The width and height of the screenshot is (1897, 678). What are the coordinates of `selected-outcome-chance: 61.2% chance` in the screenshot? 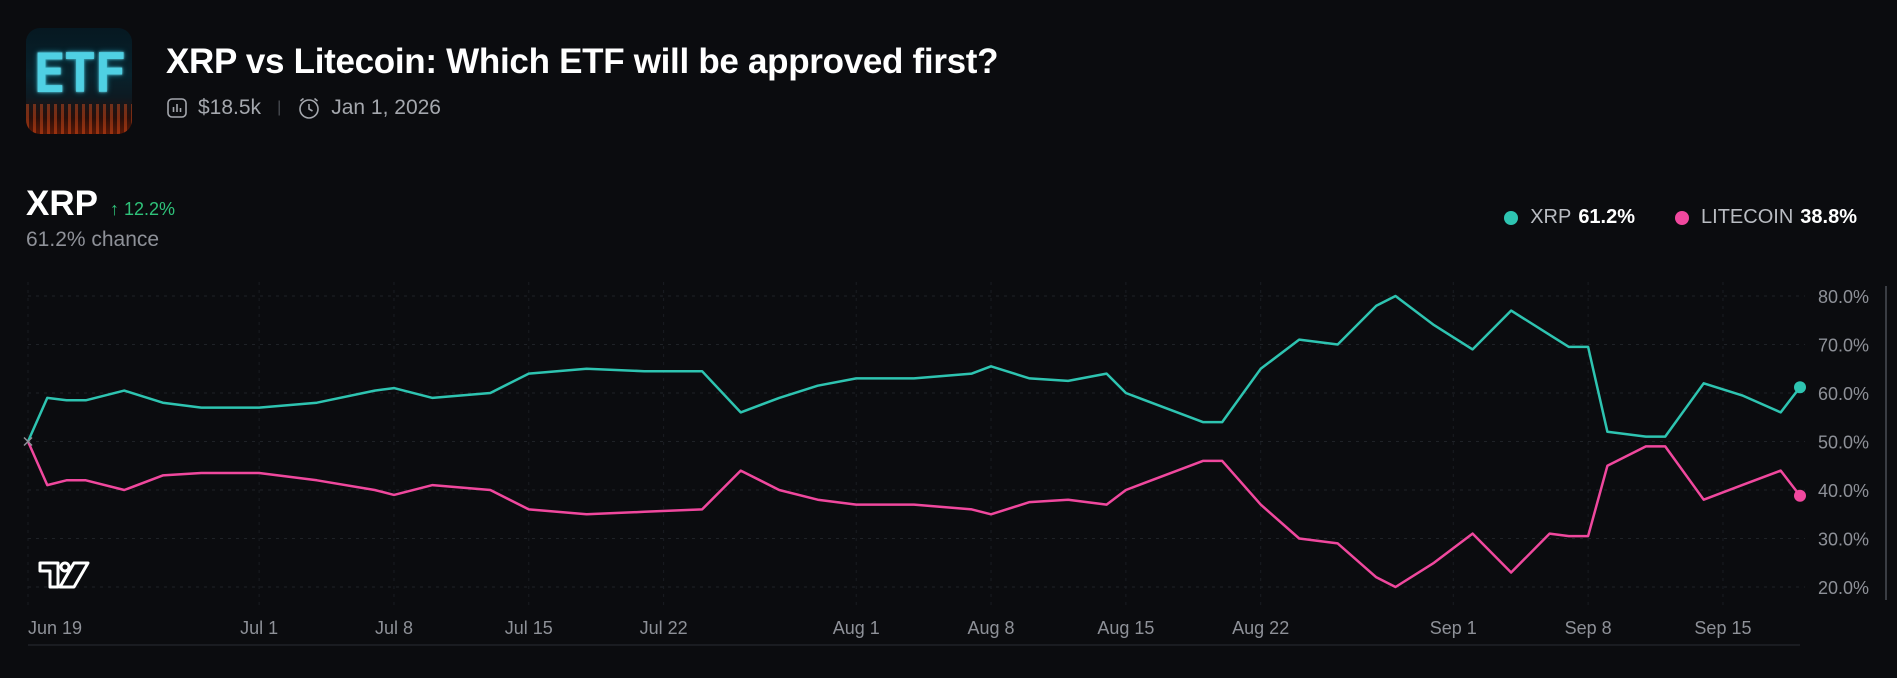 It's located at (93, 239).